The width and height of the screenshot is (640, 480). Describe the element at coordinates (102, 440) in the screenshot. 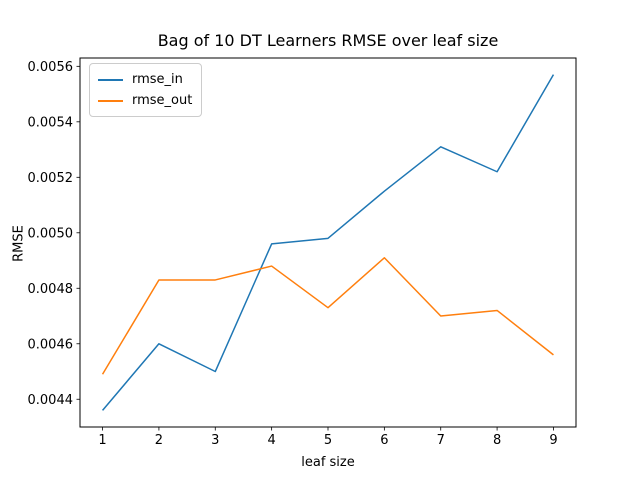

I see `x-tick-label: 1` at that location.